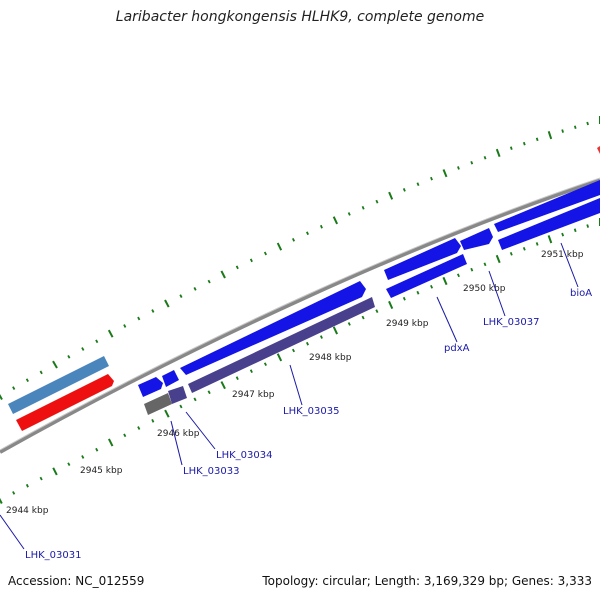  Describe the element at coordinates (253, 395) in the screenshot. I see `scale-label: 2947 kbp` at that location.